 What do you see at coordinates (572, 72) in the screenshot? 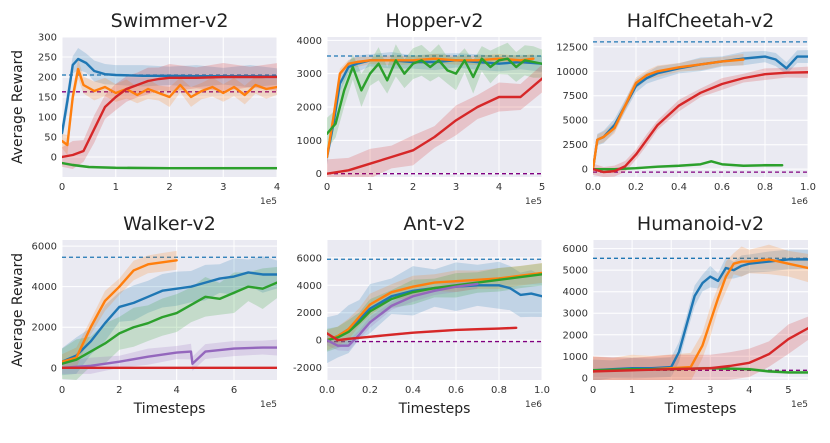
I see `y-tick-label: 10000` at bounding box center [572, 72].